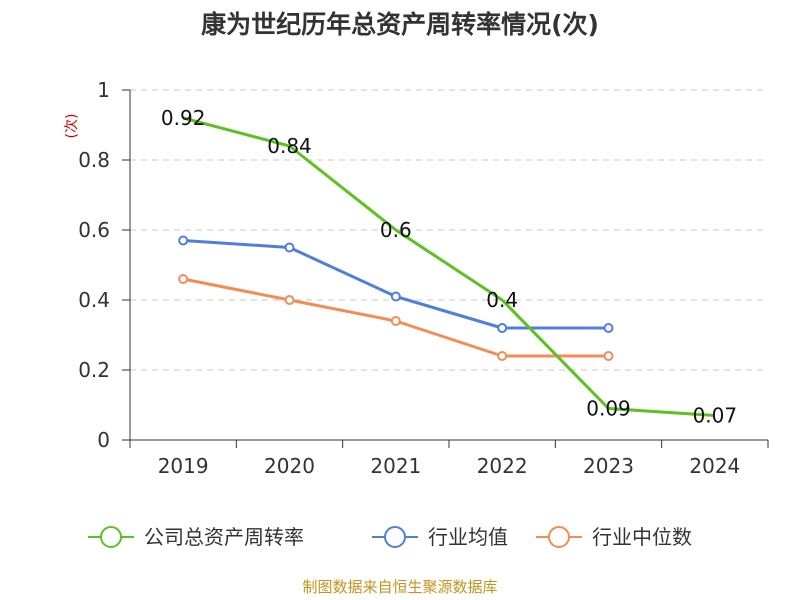  Describe the element at coordinates (94, 370) in the screenshot. I see `y-tick-label-1: 0.2` at that location.